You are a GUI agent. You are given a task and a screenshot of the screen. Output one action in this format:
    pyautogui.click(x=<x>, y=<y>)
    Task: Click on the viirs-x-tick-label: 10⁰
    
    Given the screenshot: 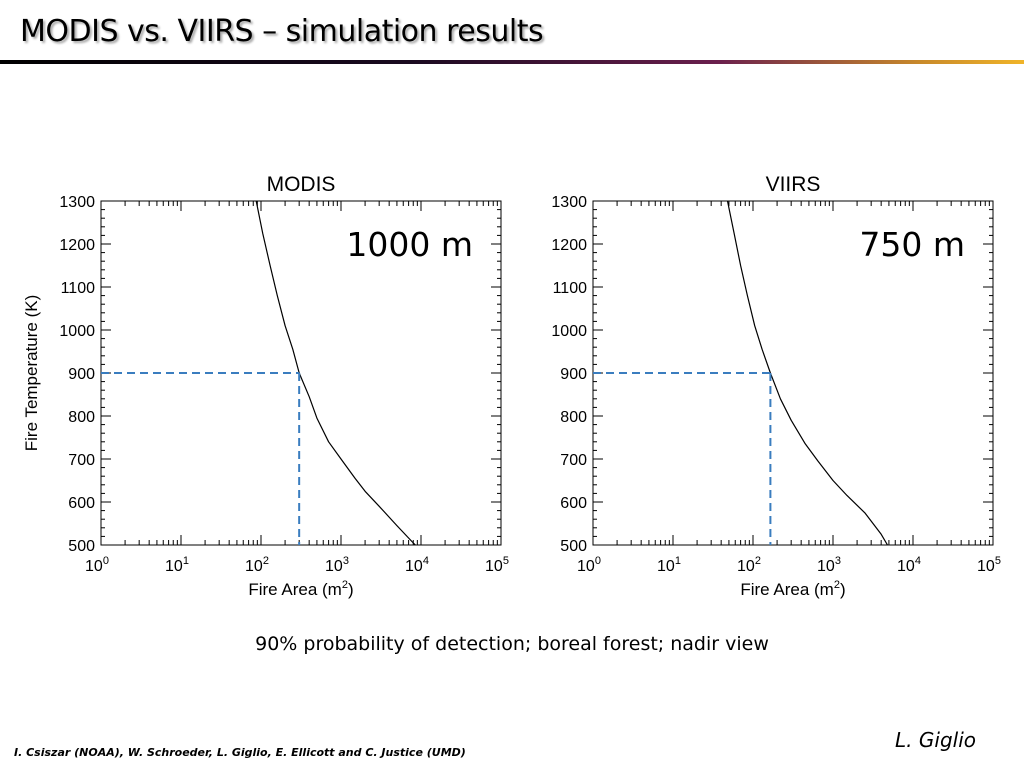 What is the action you would take?
    pyautogui.click(x=589, y=565)
    